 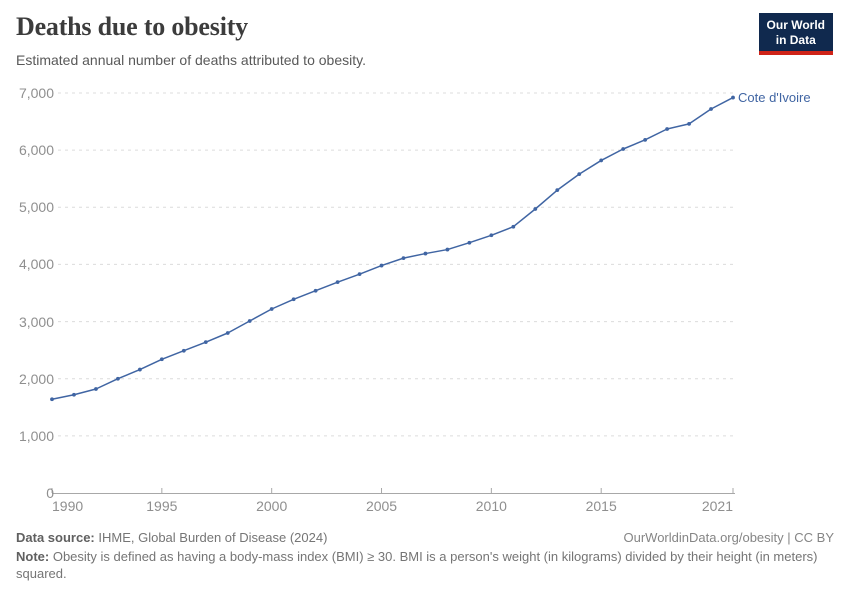 What do you see at coordinates (601, 506) in the screenshot?
I see `x-axis-tick-label: 2015` at bounding box center [601, 506].